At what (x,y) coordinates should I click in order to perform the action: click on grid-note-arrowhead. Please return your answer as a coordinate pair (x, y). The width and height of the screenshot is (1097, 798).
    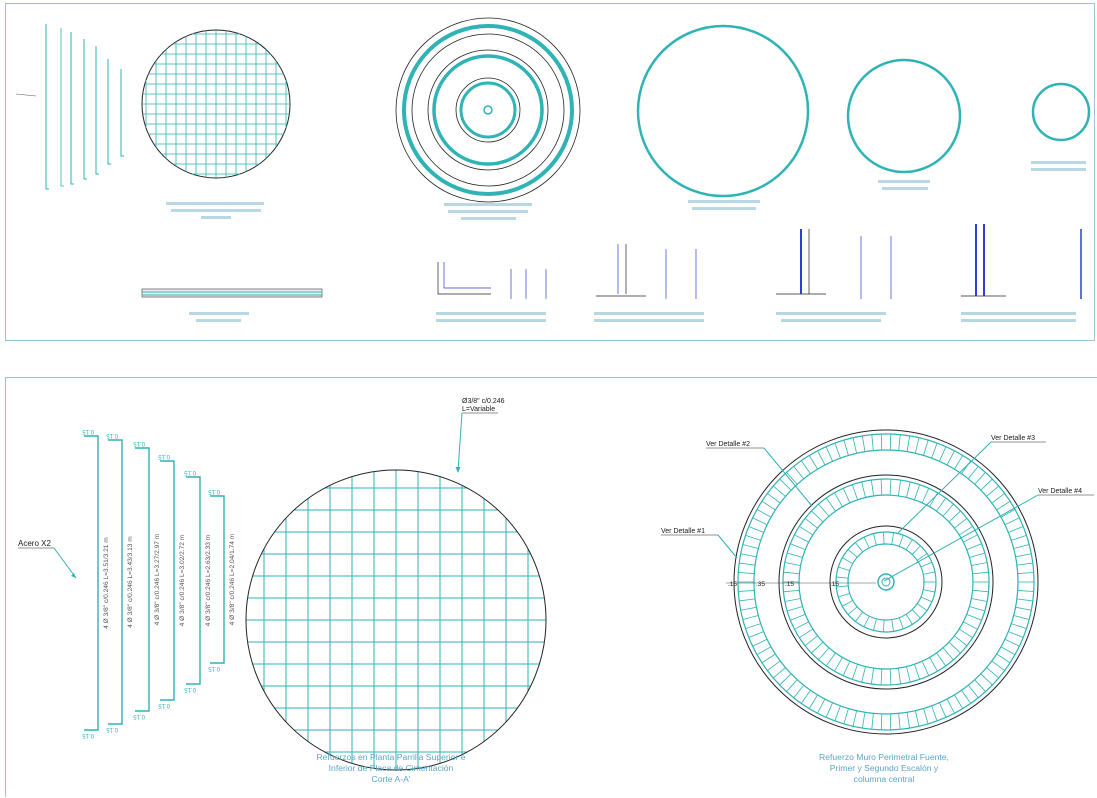
    Looking at the image, I should click on (458, 470).